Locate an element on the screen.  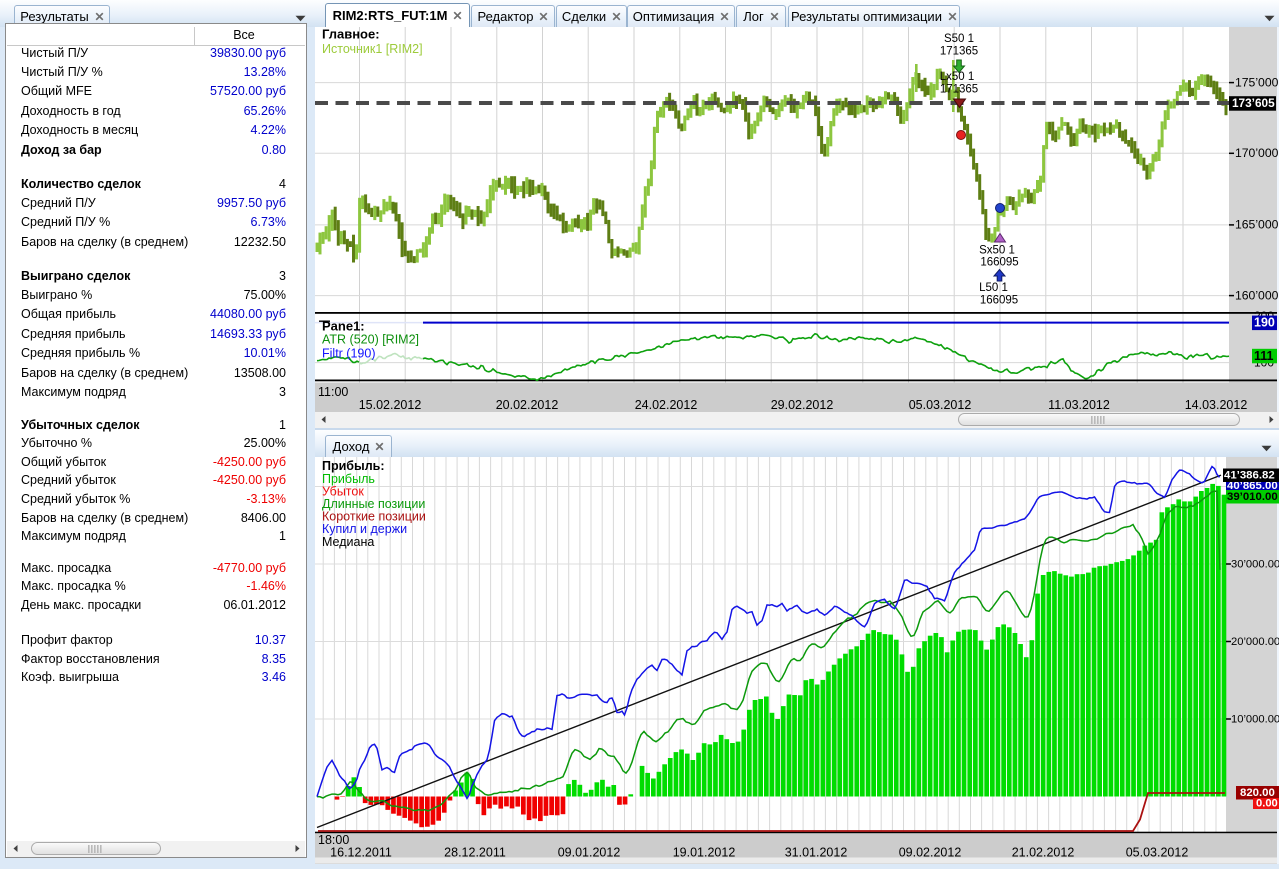
svg-text: 31.01.2012 is located at coordinates (816, 852).